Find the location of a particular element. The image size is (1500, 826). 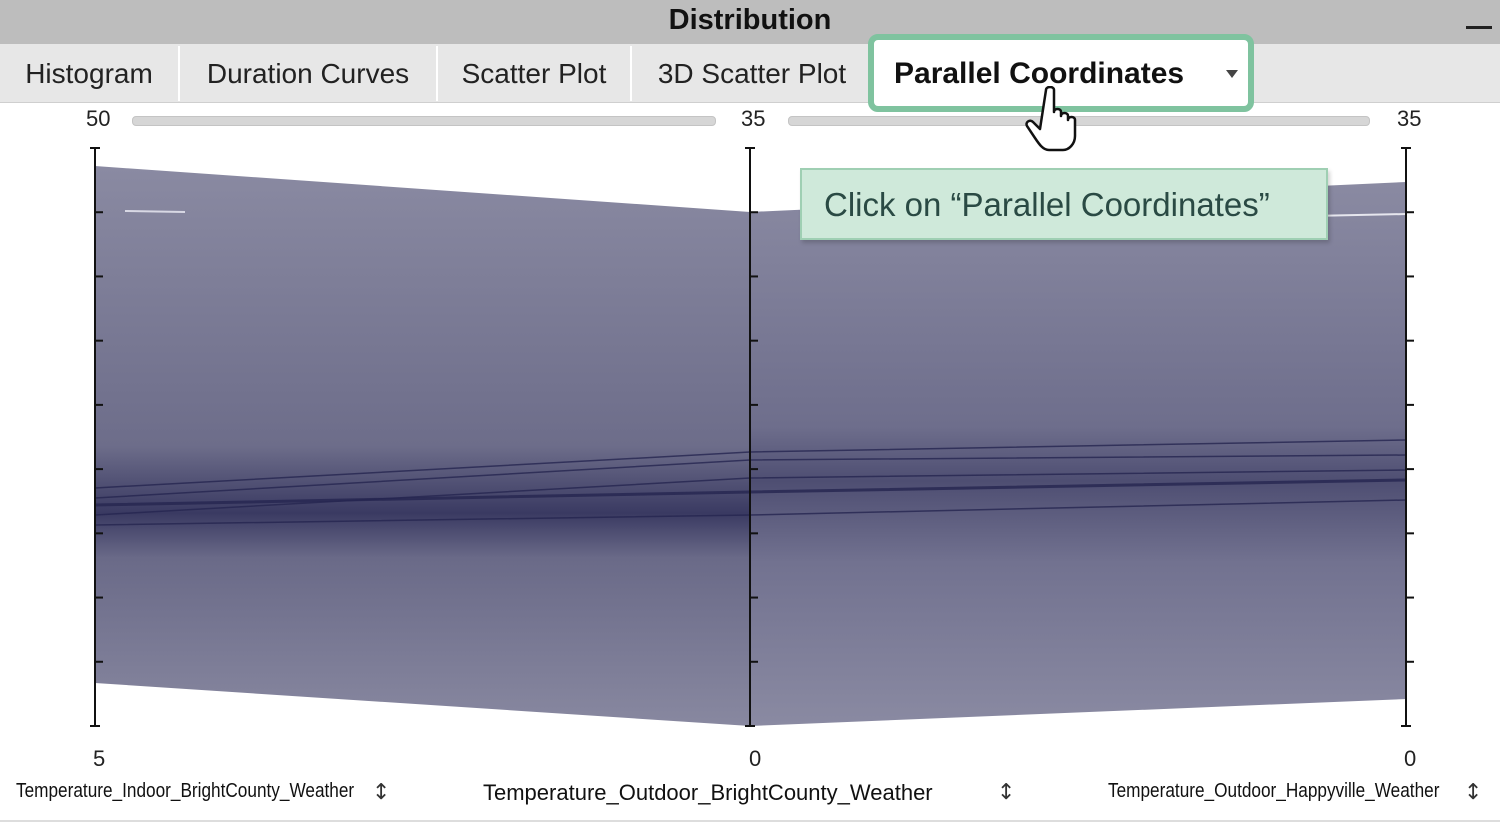

chevron-down-icon is located at coordinates (1232, 74).